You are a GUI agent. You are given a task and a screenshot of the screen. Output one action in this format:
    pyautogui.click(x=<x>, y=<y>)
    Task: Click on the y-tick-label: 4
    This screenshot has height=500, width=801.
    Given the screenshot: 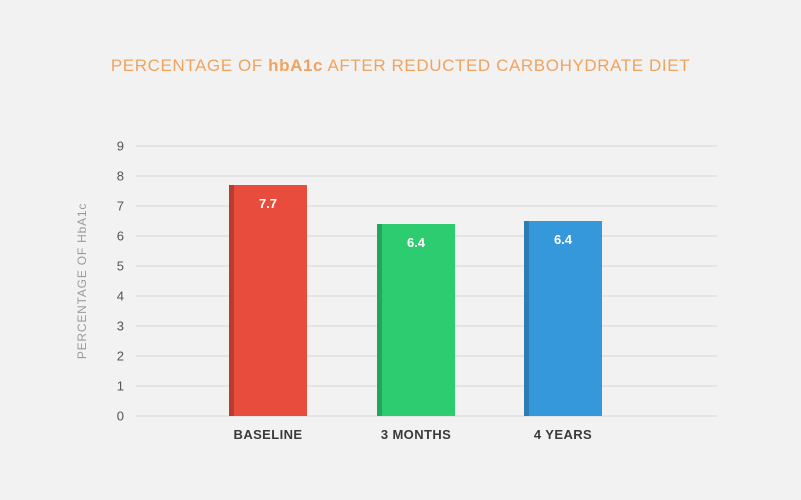 What is the action you would take?
    pyautogui.click(x=120, y=296)
    